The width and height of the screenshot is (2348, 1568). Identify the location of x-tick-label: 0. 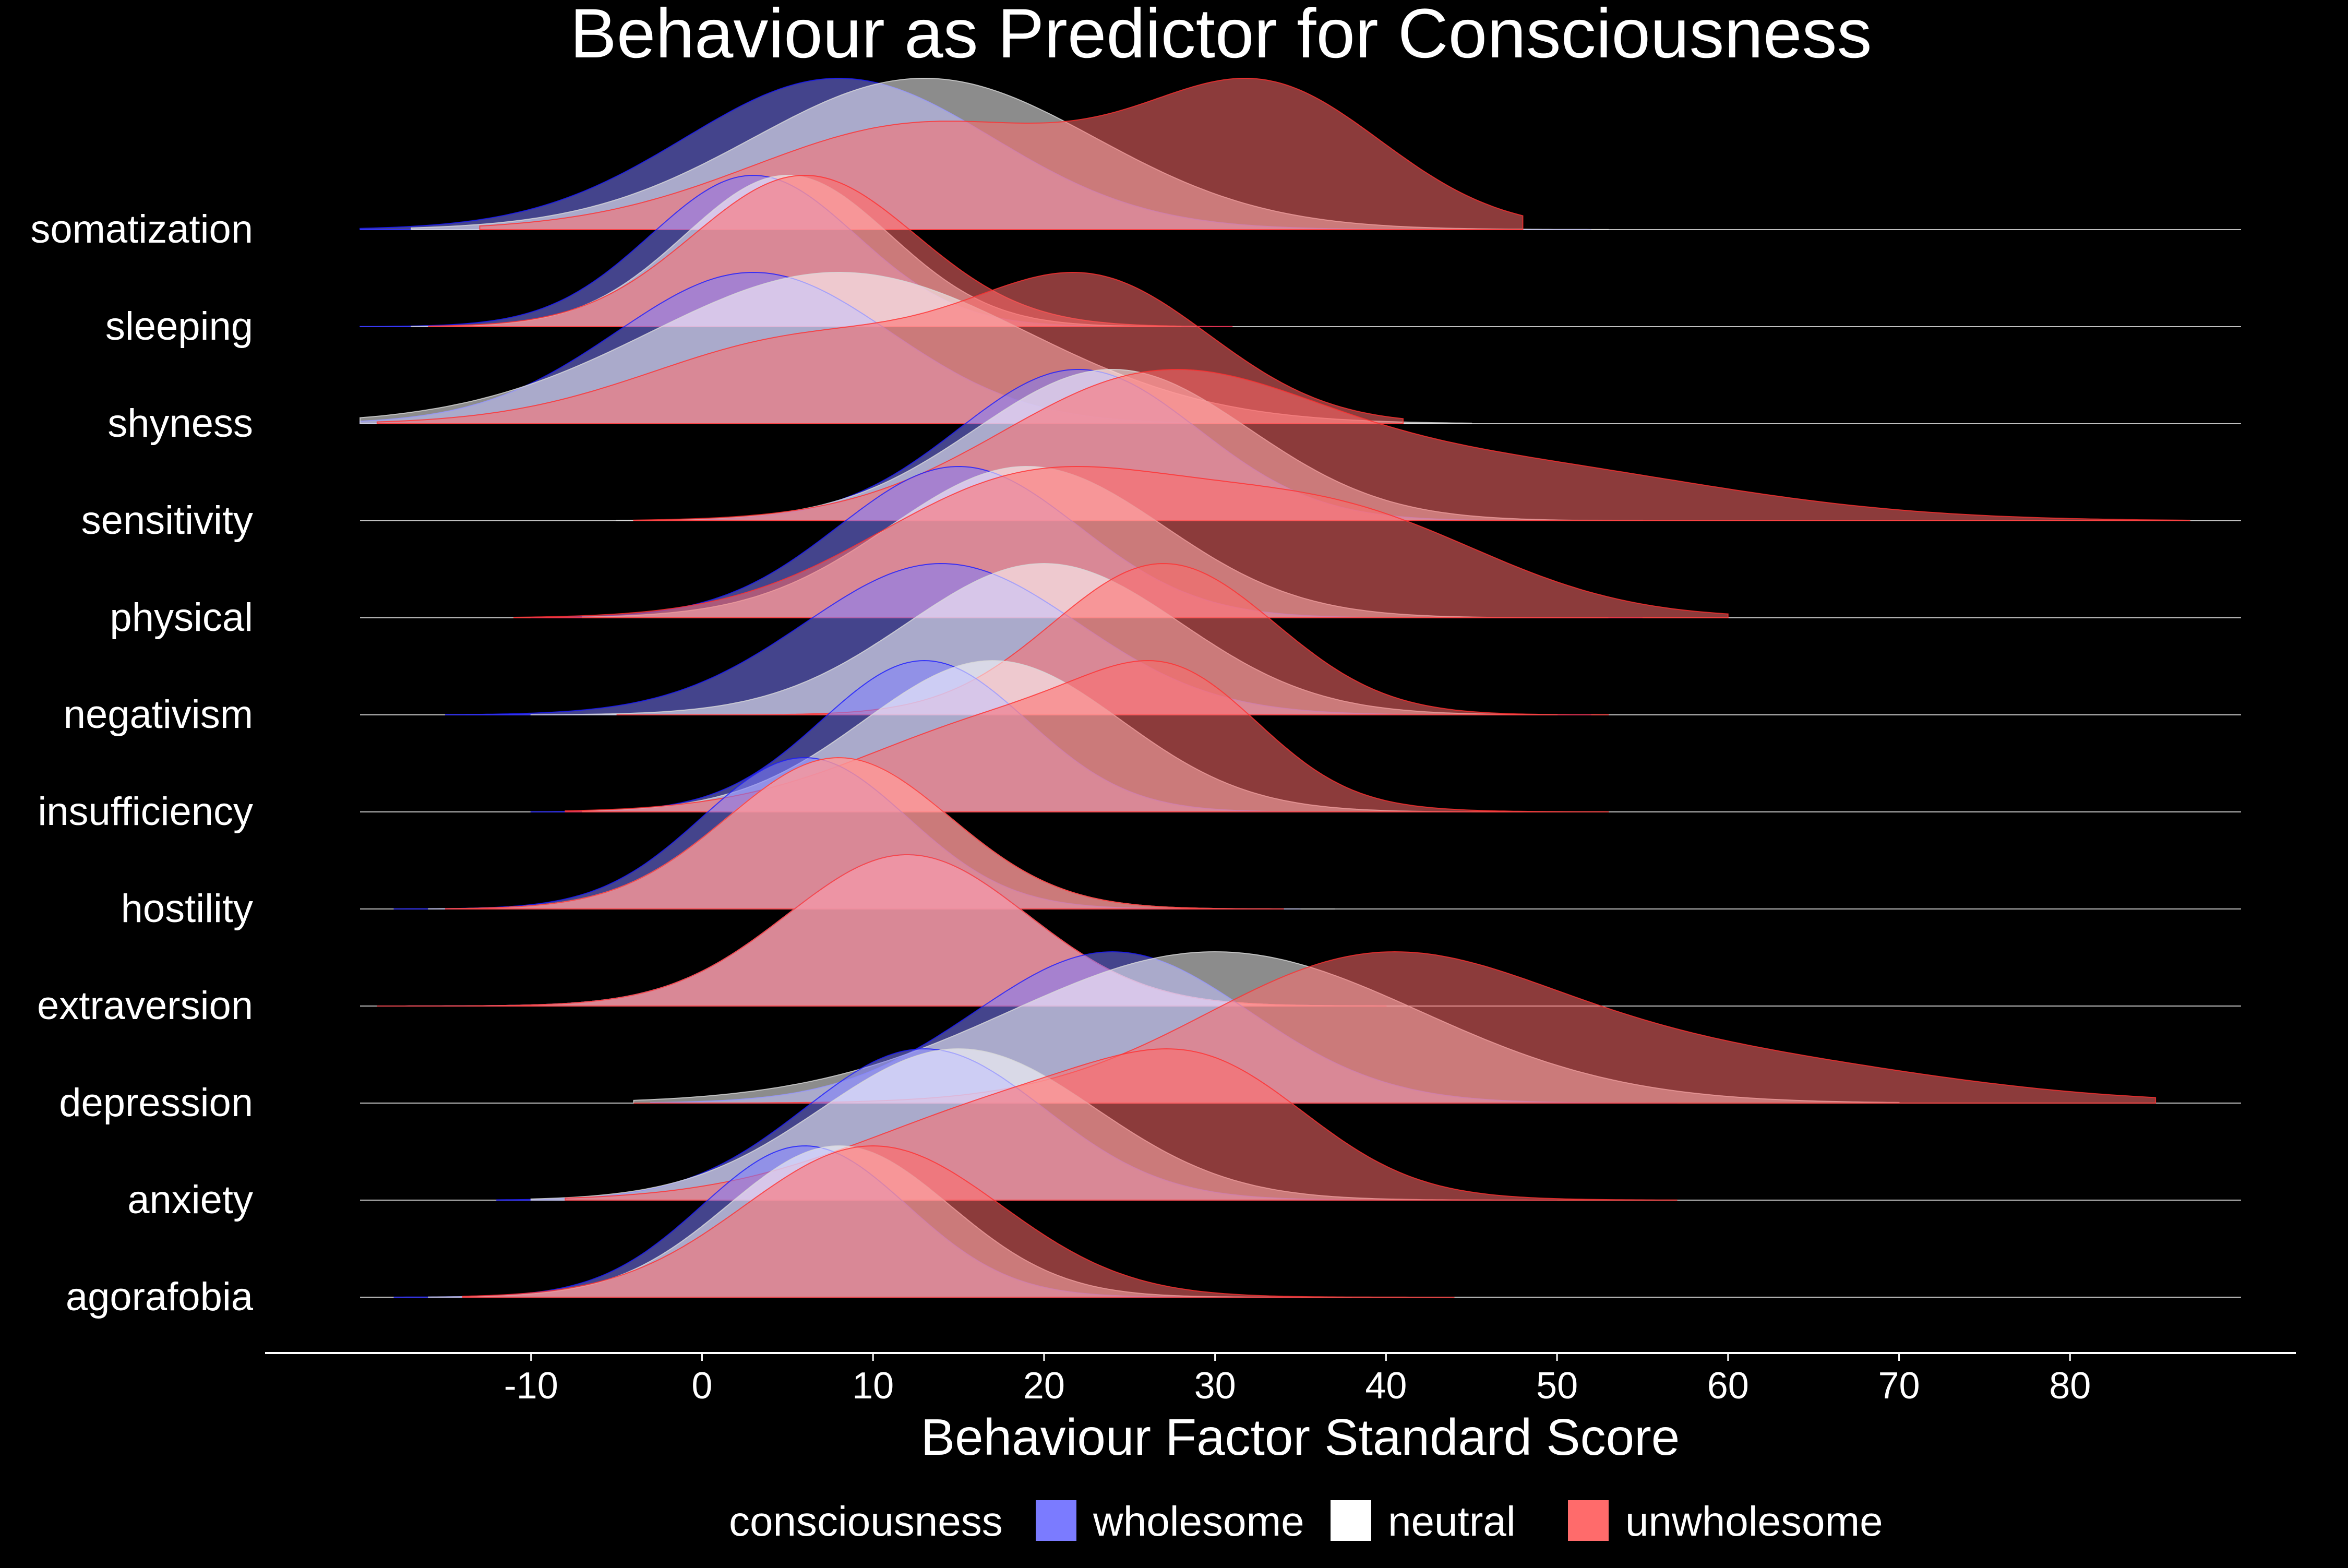
(701, 1386).